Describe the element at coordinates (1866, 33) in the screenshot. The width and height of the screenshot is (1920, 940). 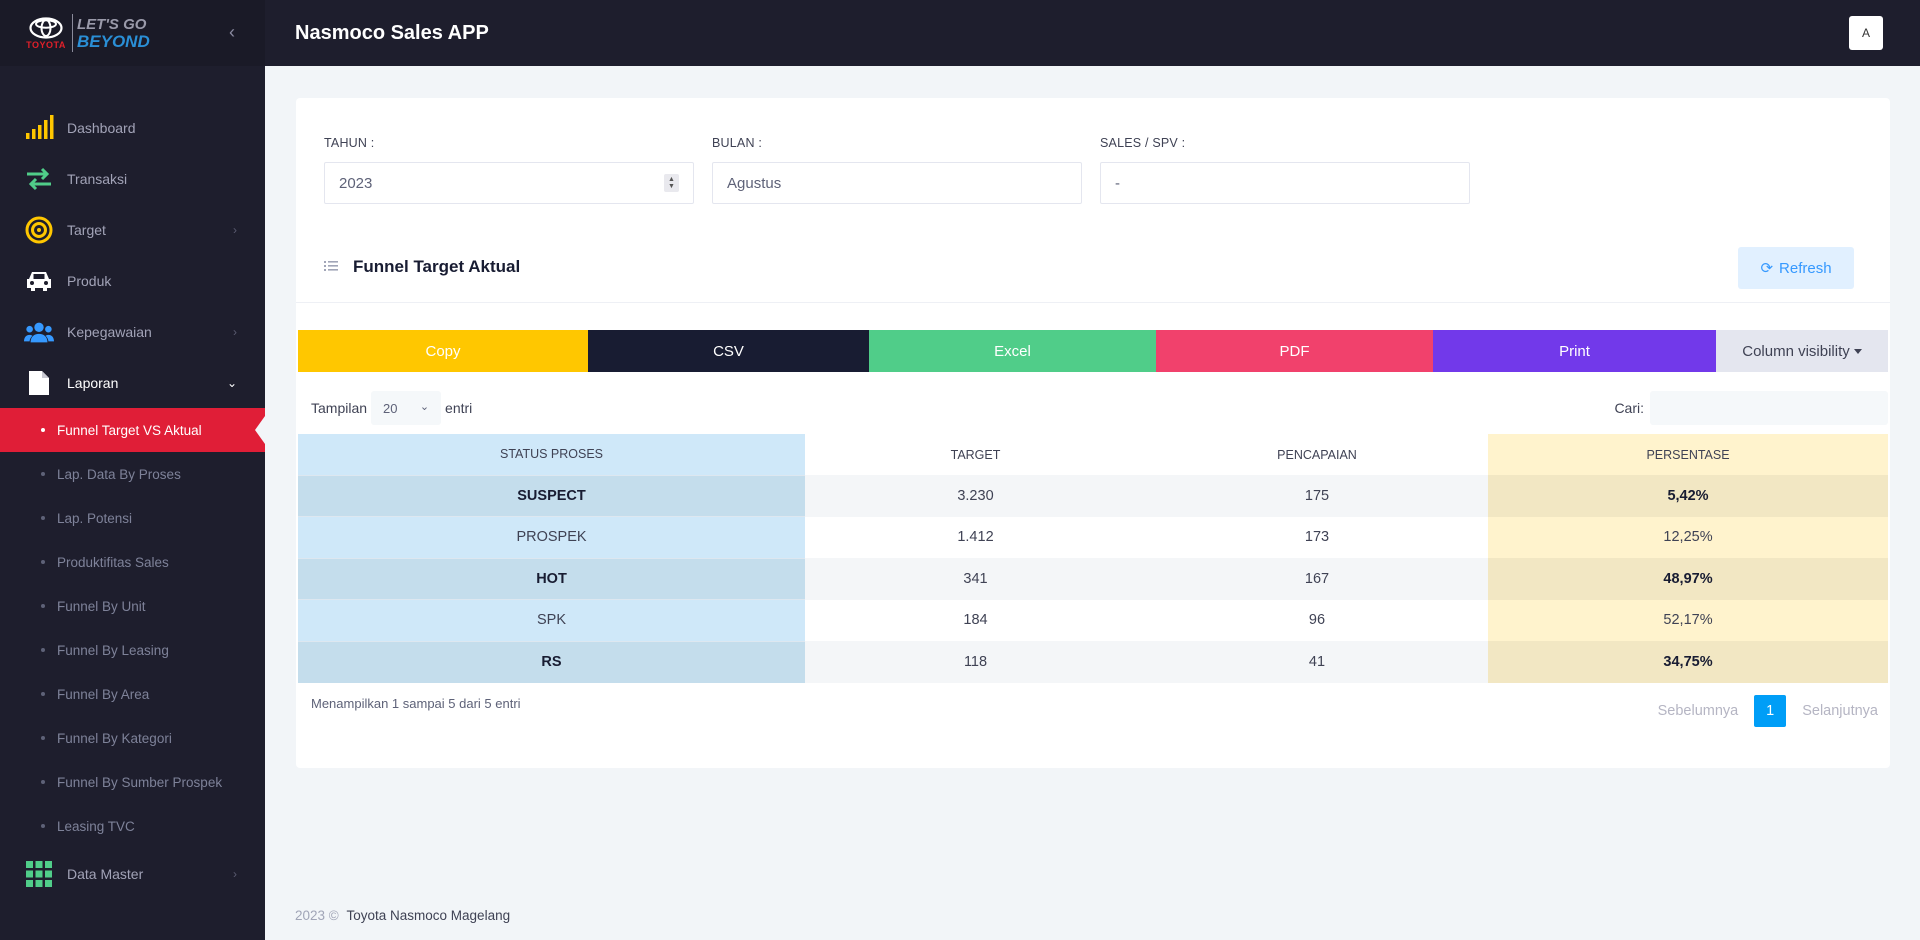
I see `avatar: A` at that location.